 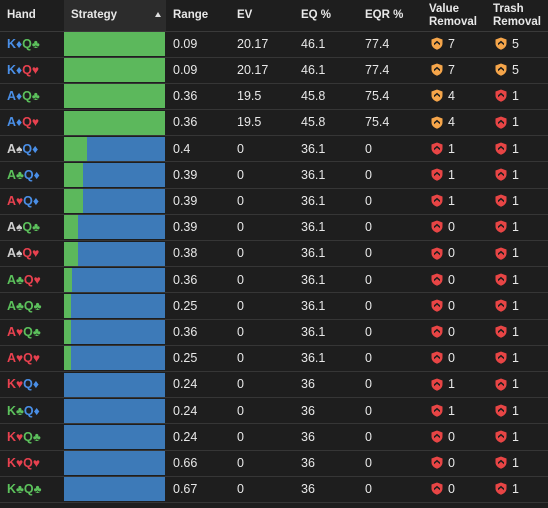 I want to click on table-row: K ♣ Q ♣ 0.67 0 36 0 0 1, so click(x=274, y=489).